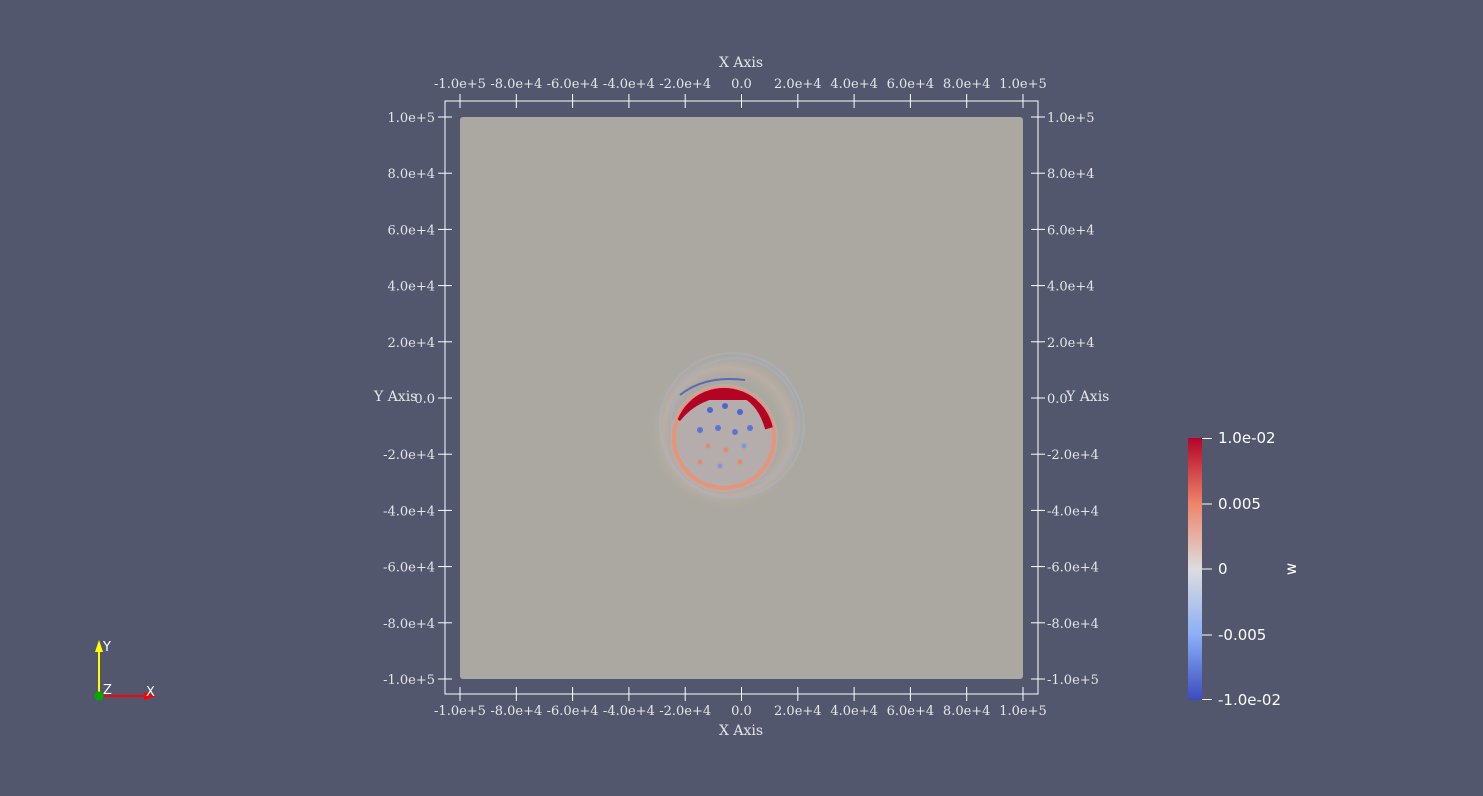 The image size is (1483, 796). I want to click on x-tick-label-bottom: -1.0e+5, so click(460, 711).